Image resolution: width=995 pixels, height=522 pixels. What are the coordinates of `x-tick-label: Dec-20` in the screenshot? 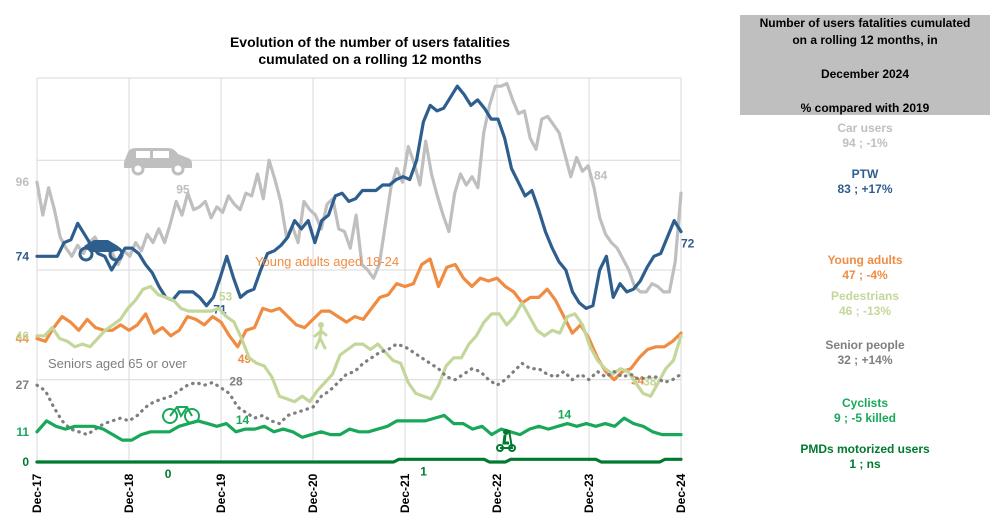 It's located at (313, 493).